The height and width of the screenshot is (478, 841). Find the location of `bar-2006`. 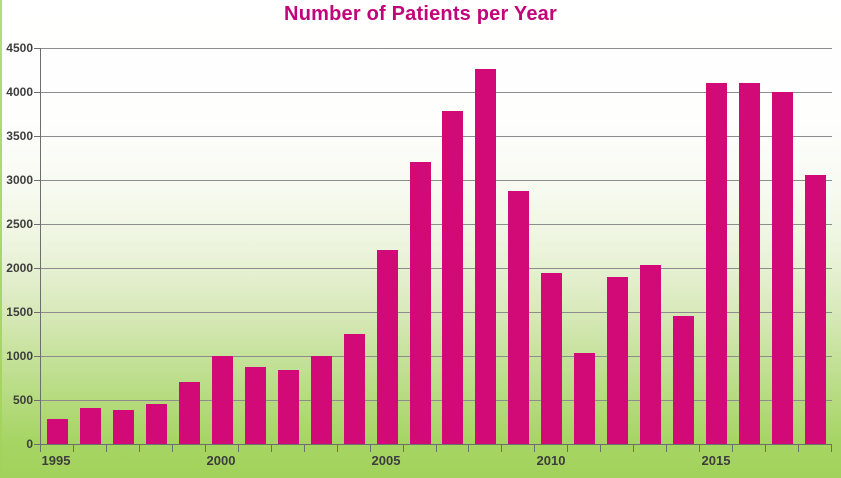

bar-2006 is located at coordinates (420, 303).